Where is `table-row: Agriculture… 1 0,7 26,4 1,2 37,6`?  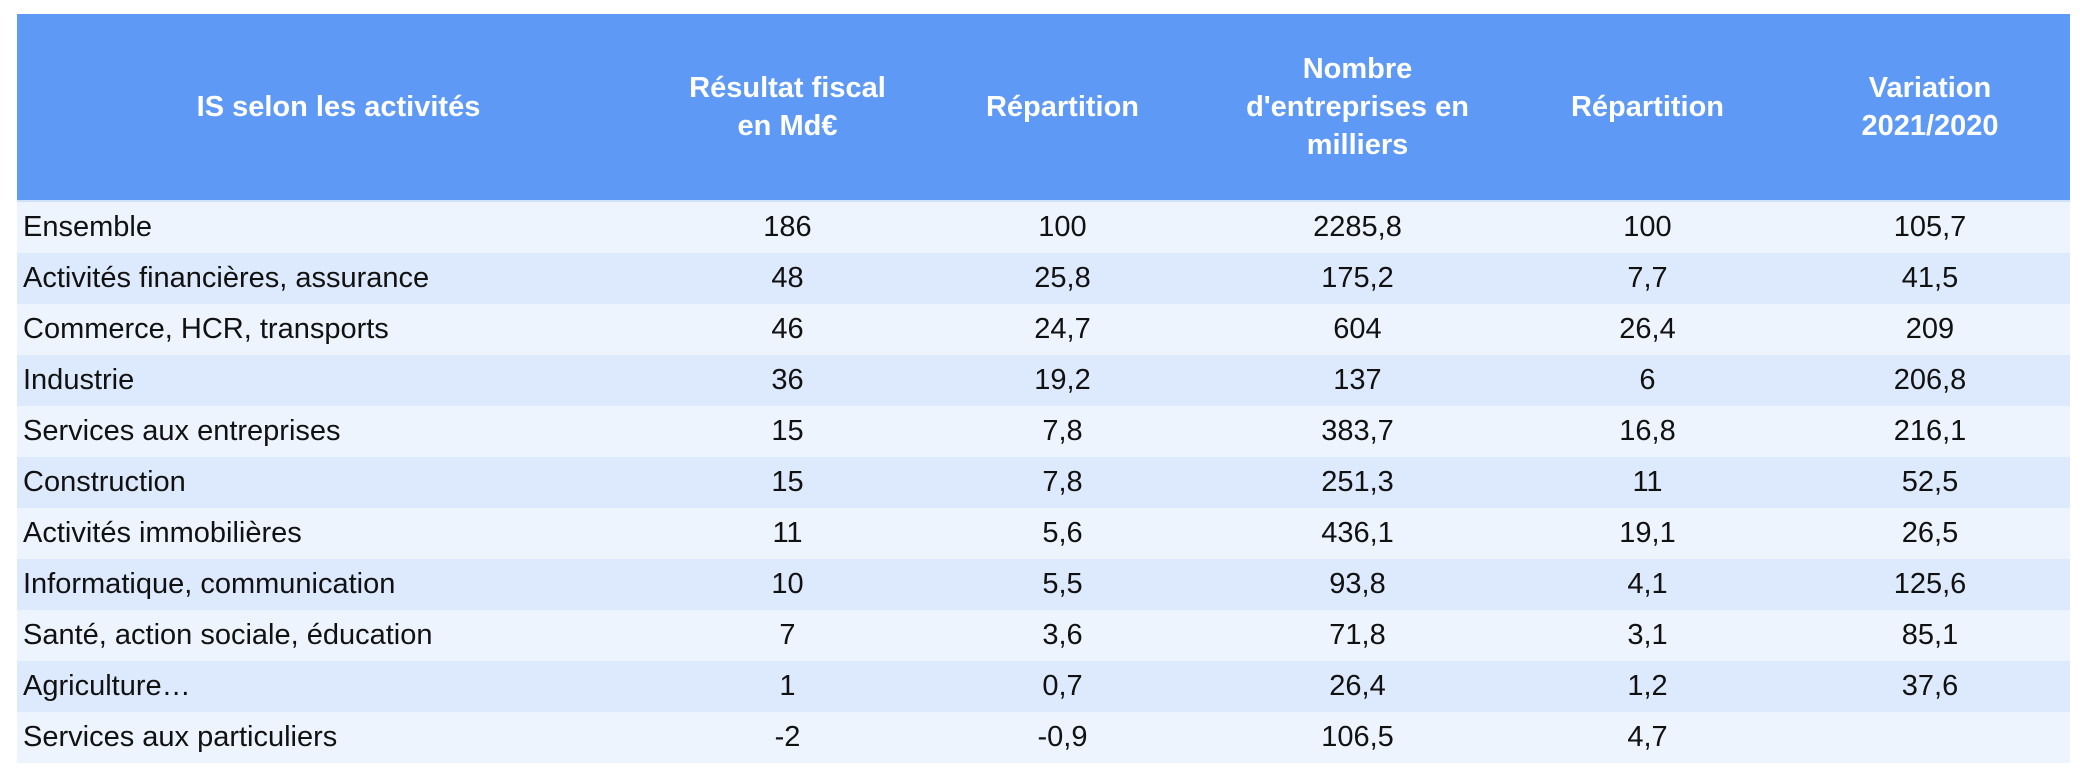 table-row: Agriculture… 1 0,7 26,4 1,2 37,6 is located at coordinates (1043, 686).